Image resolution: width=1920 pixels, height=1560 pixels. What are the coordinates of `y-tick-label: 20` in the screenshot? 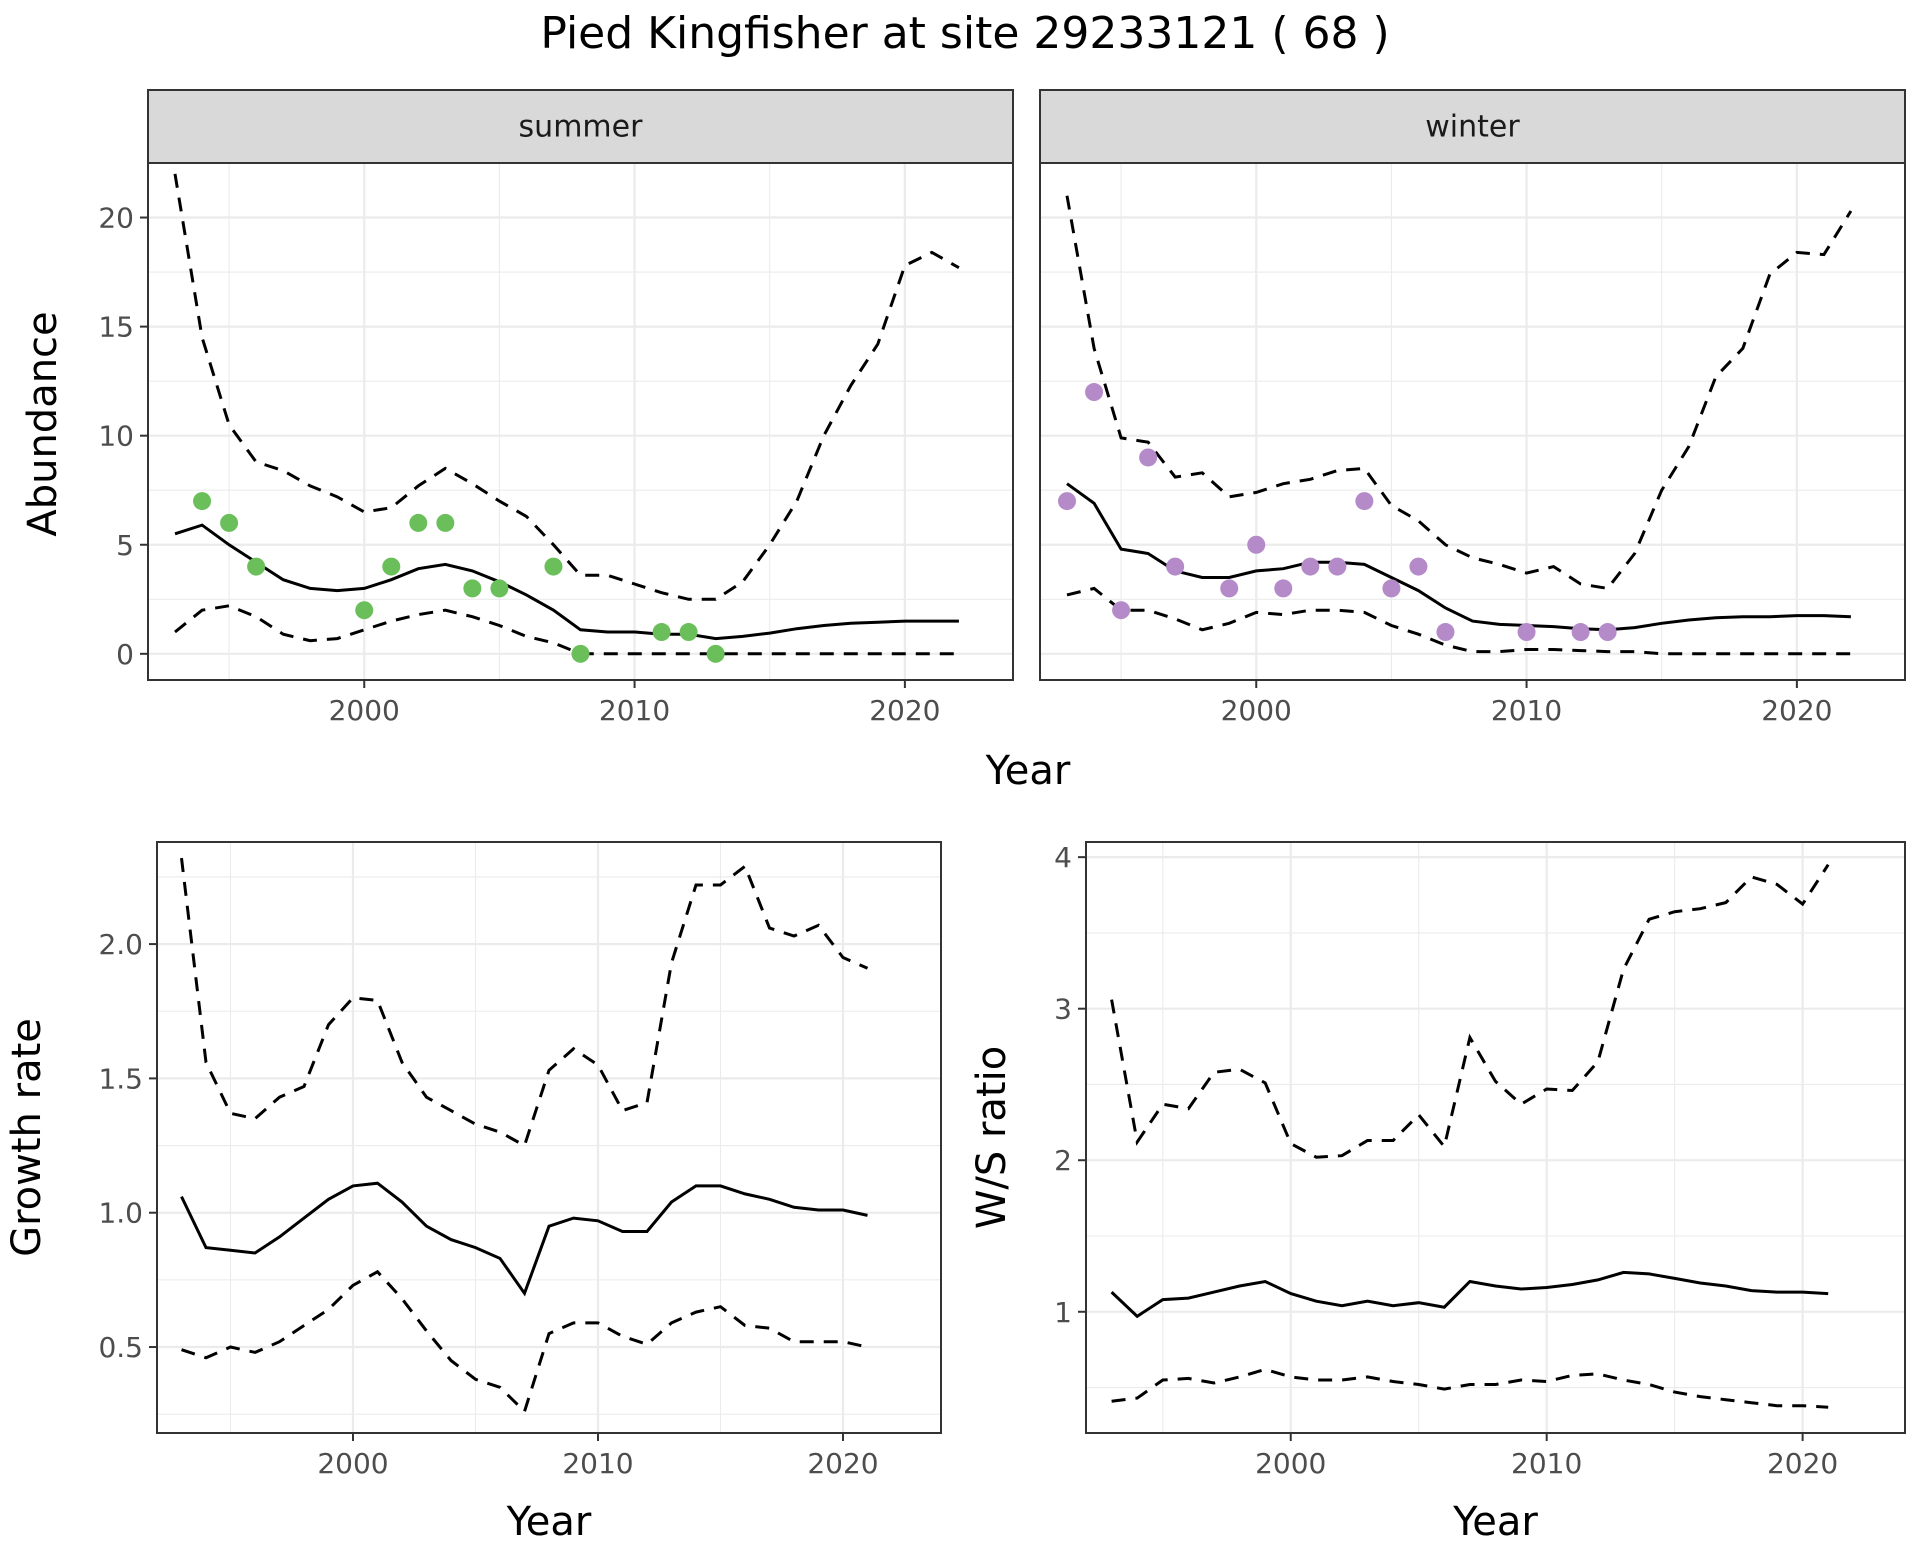 It's located at (116, 218).